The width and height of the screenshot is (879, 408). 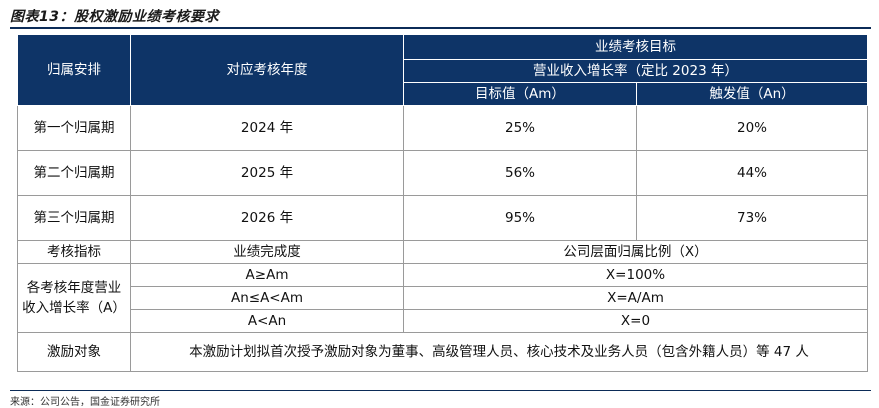 What do you see at coordinates (440, 28) in the screenshot?
I see `title-divider` at bounding box center [440, 28].